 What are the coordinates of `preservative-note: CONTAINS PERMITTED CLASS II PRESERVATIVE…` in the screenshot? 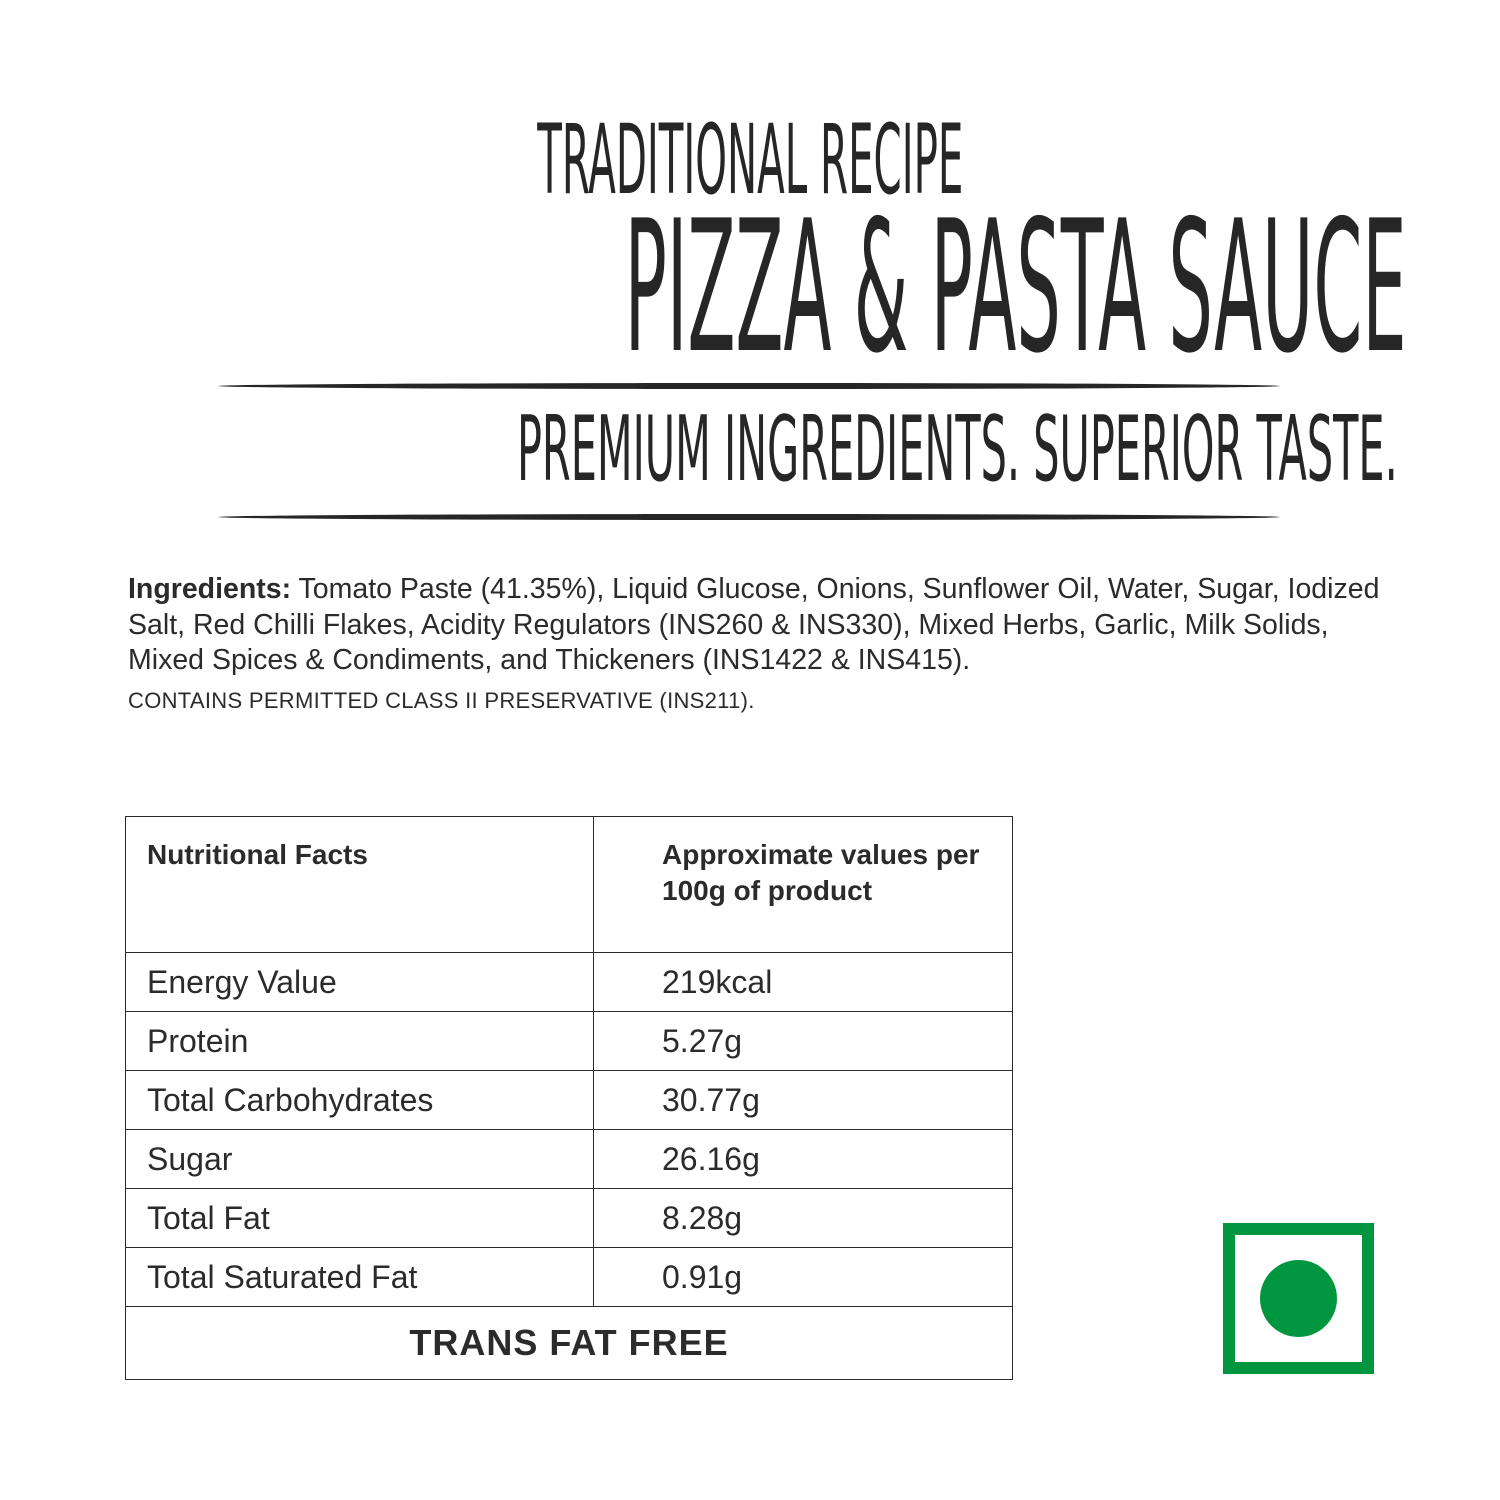 It's located at (441, 700).